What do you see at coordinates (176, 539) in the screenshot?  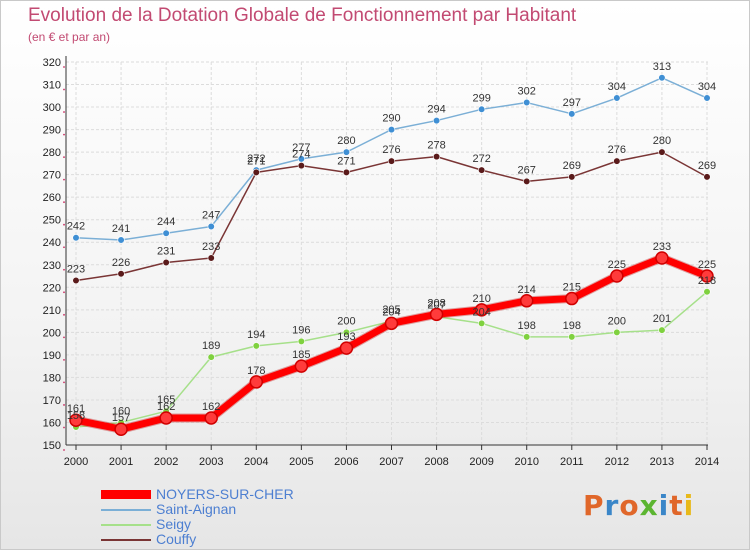 I see `legend-label: Couffy` at bounding box center [176, 539].